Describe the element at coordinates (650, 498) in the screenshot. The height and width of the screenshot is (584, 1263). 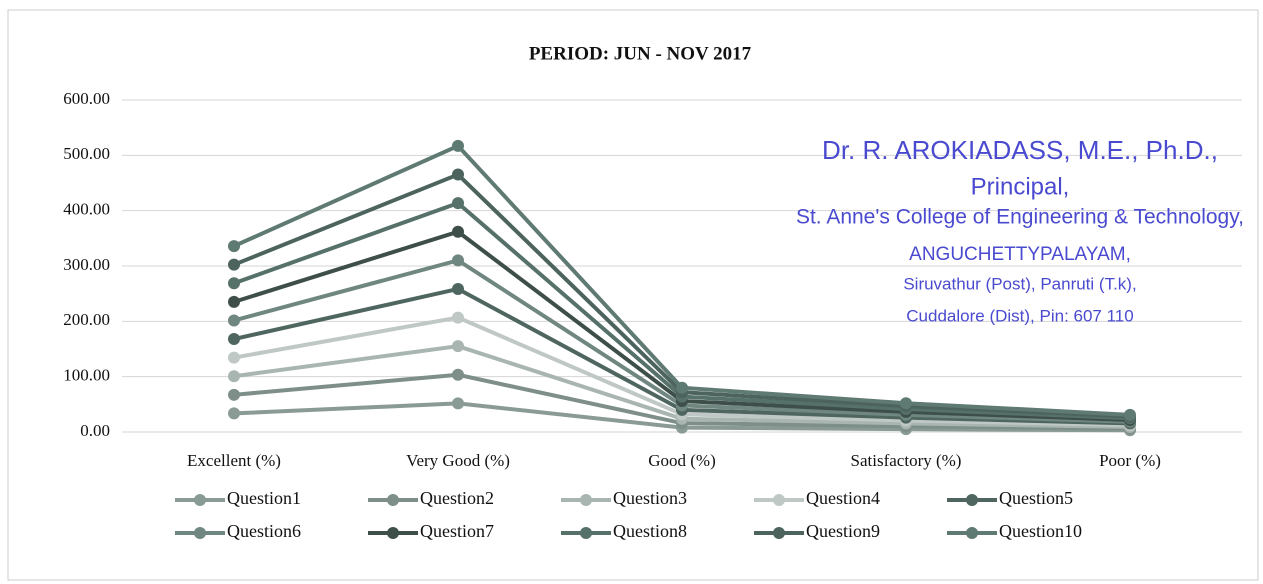
I see `legend-label: Question3` at that location.